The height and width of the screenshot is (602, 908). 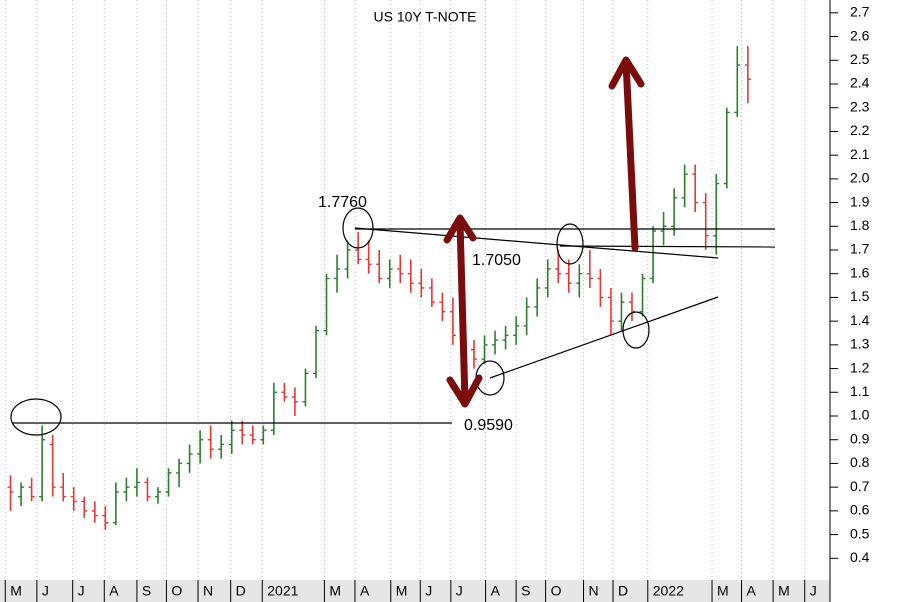 What do you see at coordinates (463, 311) in the screenshot?
I see `double-arrow` at bounding box center [463, 311].